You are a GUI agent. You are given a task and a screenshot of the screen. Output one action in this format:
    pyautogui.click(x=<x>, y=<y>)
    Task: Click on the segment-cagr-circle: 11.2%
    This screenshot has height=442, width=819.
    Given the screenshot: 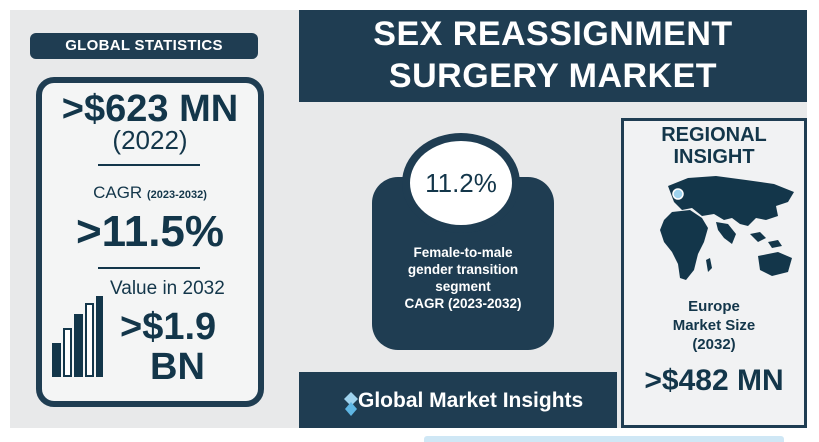 What is the action you would take?
    pyautogui.click(x=461, y=183)
    